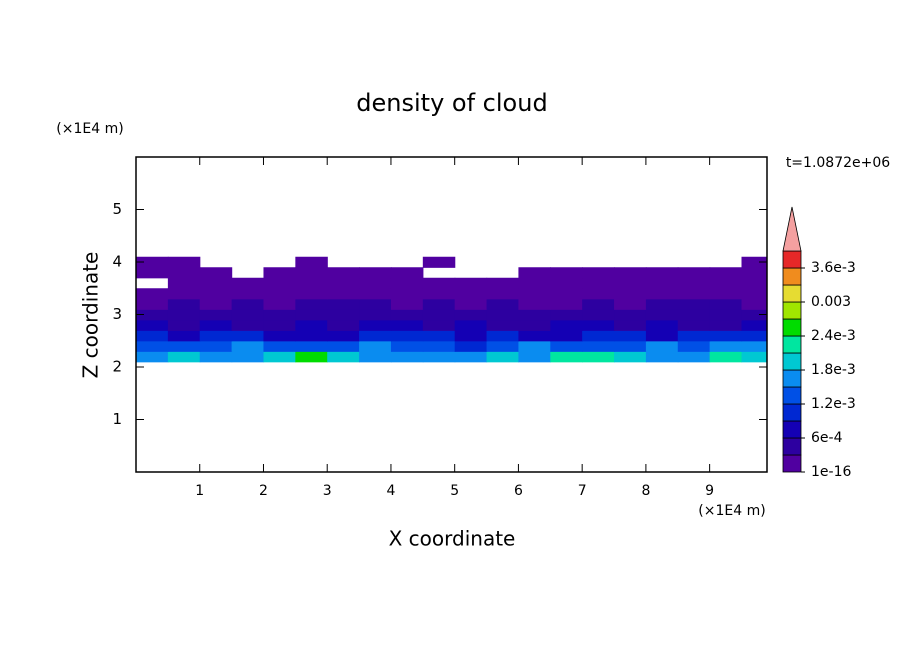  Describe the element at coordinates (833, 404) in the screenshot. I see `colorbar-tick-label: 1.2e-3` at that location.